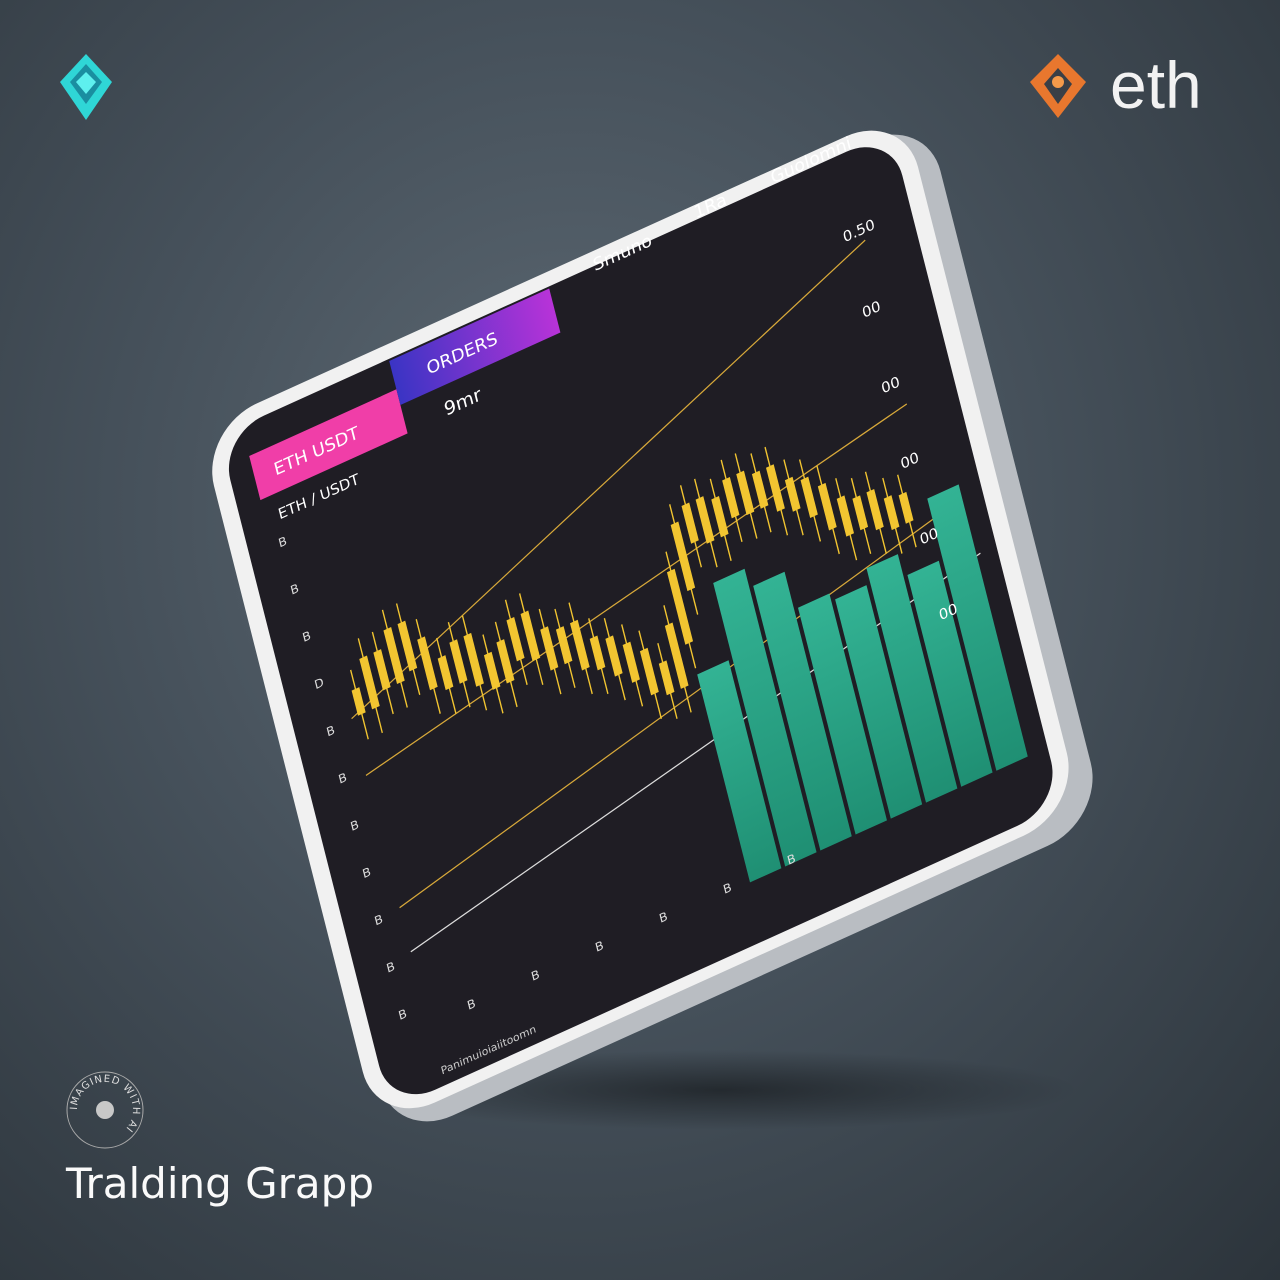  Describe the element at coordinates (328, 445) in the screenshot. I see `tab-eth-usdt` at that location.